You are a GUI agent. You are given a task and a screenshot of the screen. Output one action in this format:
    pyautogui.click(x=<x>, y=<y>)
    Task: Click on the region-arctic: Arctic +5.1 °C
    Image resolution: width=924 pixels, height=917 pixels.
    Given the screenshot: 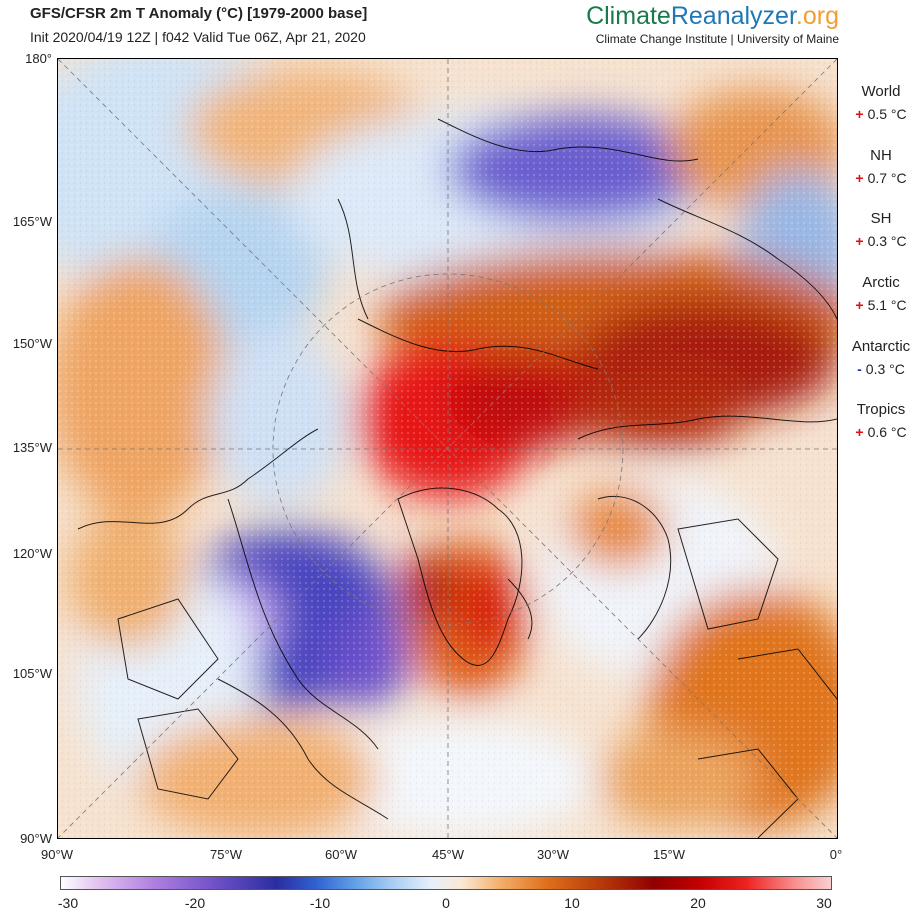 What is the action you would take?
    pyautogui.click(x=881, y=293)
    